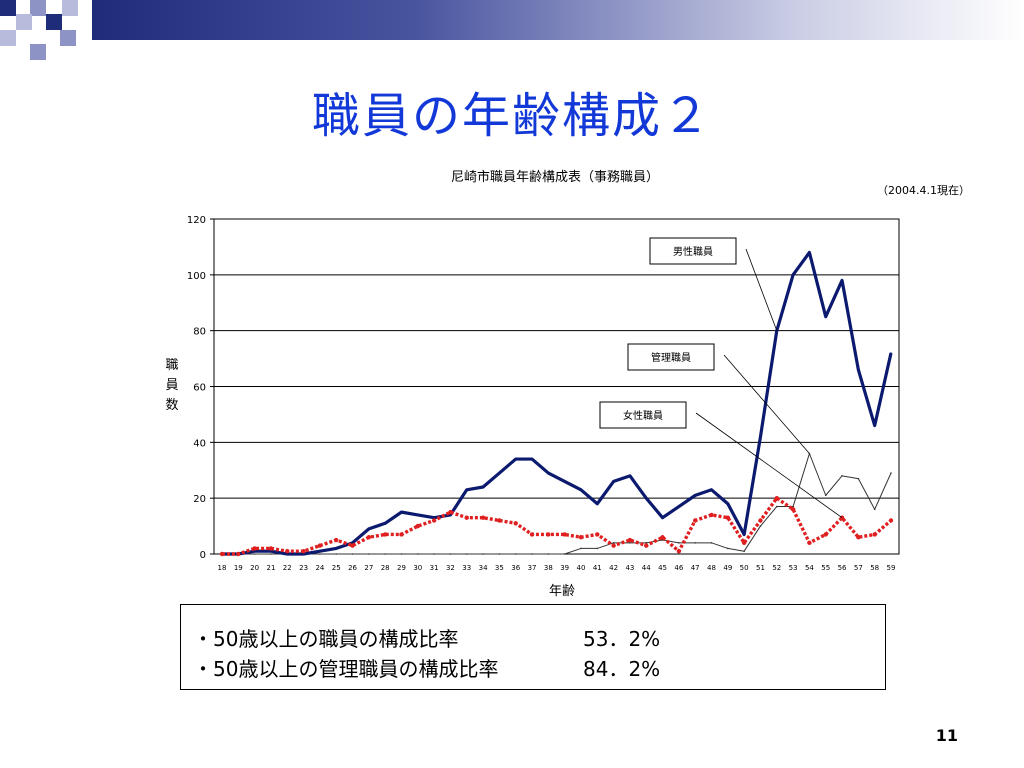 The image size is (1024, 768). I want to click on chart-title: 尼崎市職員年齢構成表（事務職員）, so click(554, 177).